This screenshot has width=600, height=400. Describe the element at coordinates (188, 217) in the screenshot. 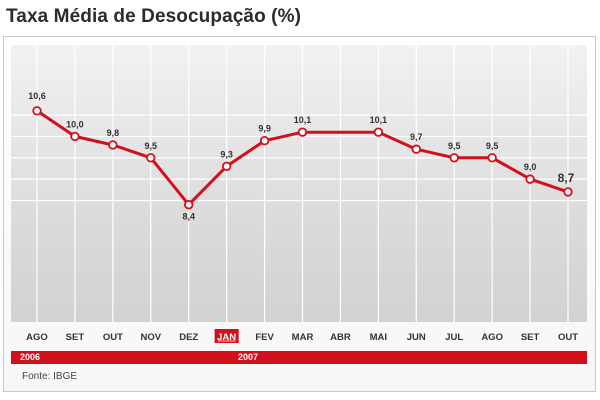

I see `data-label: 8,4` at that location.